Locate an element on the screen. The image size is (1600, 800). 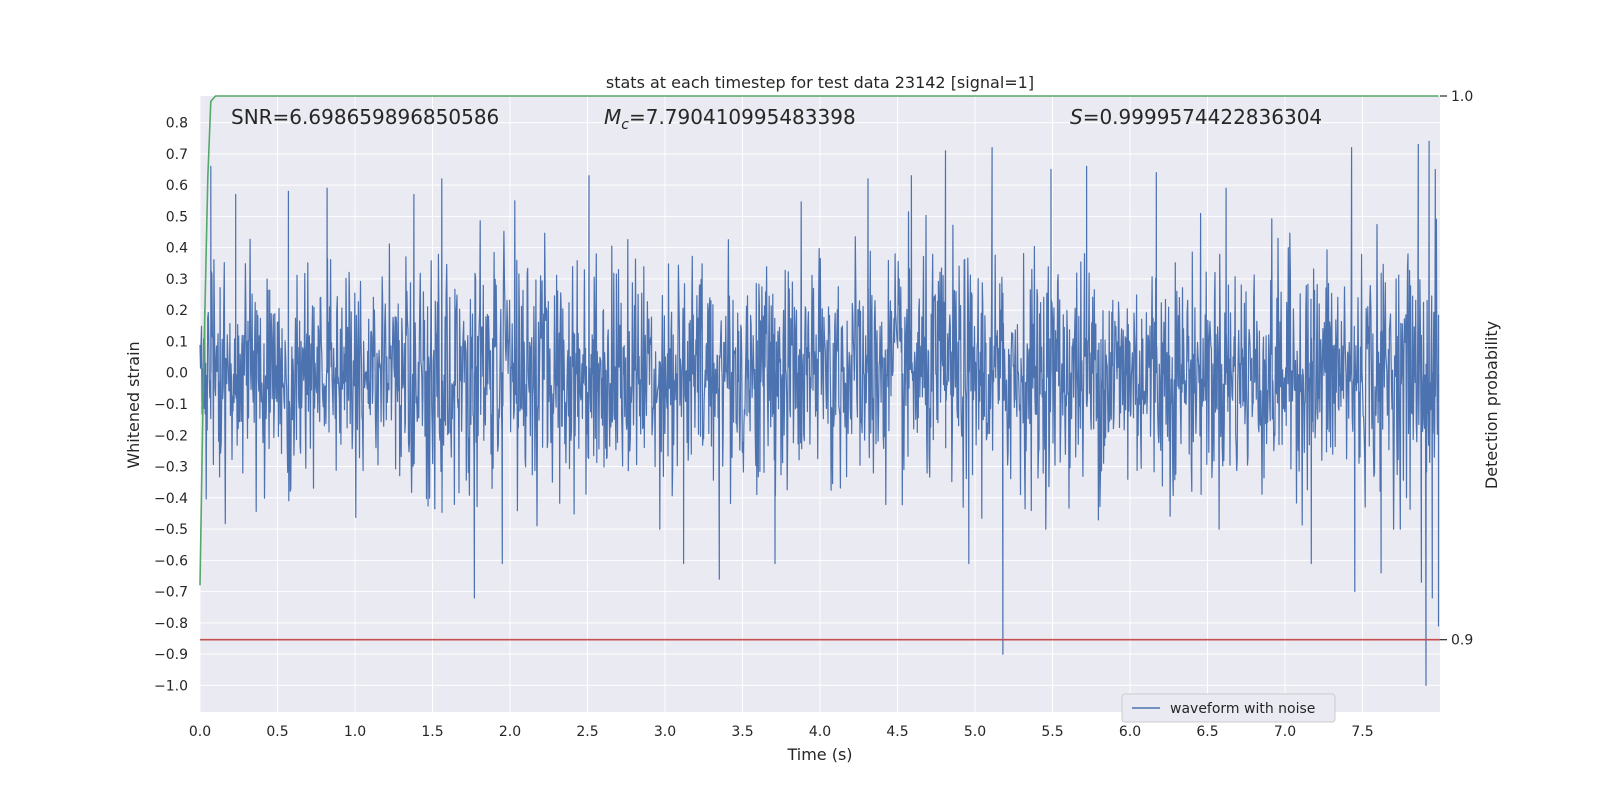
x-tick-label-5: 2.5 is located at coordinates (587, 732).